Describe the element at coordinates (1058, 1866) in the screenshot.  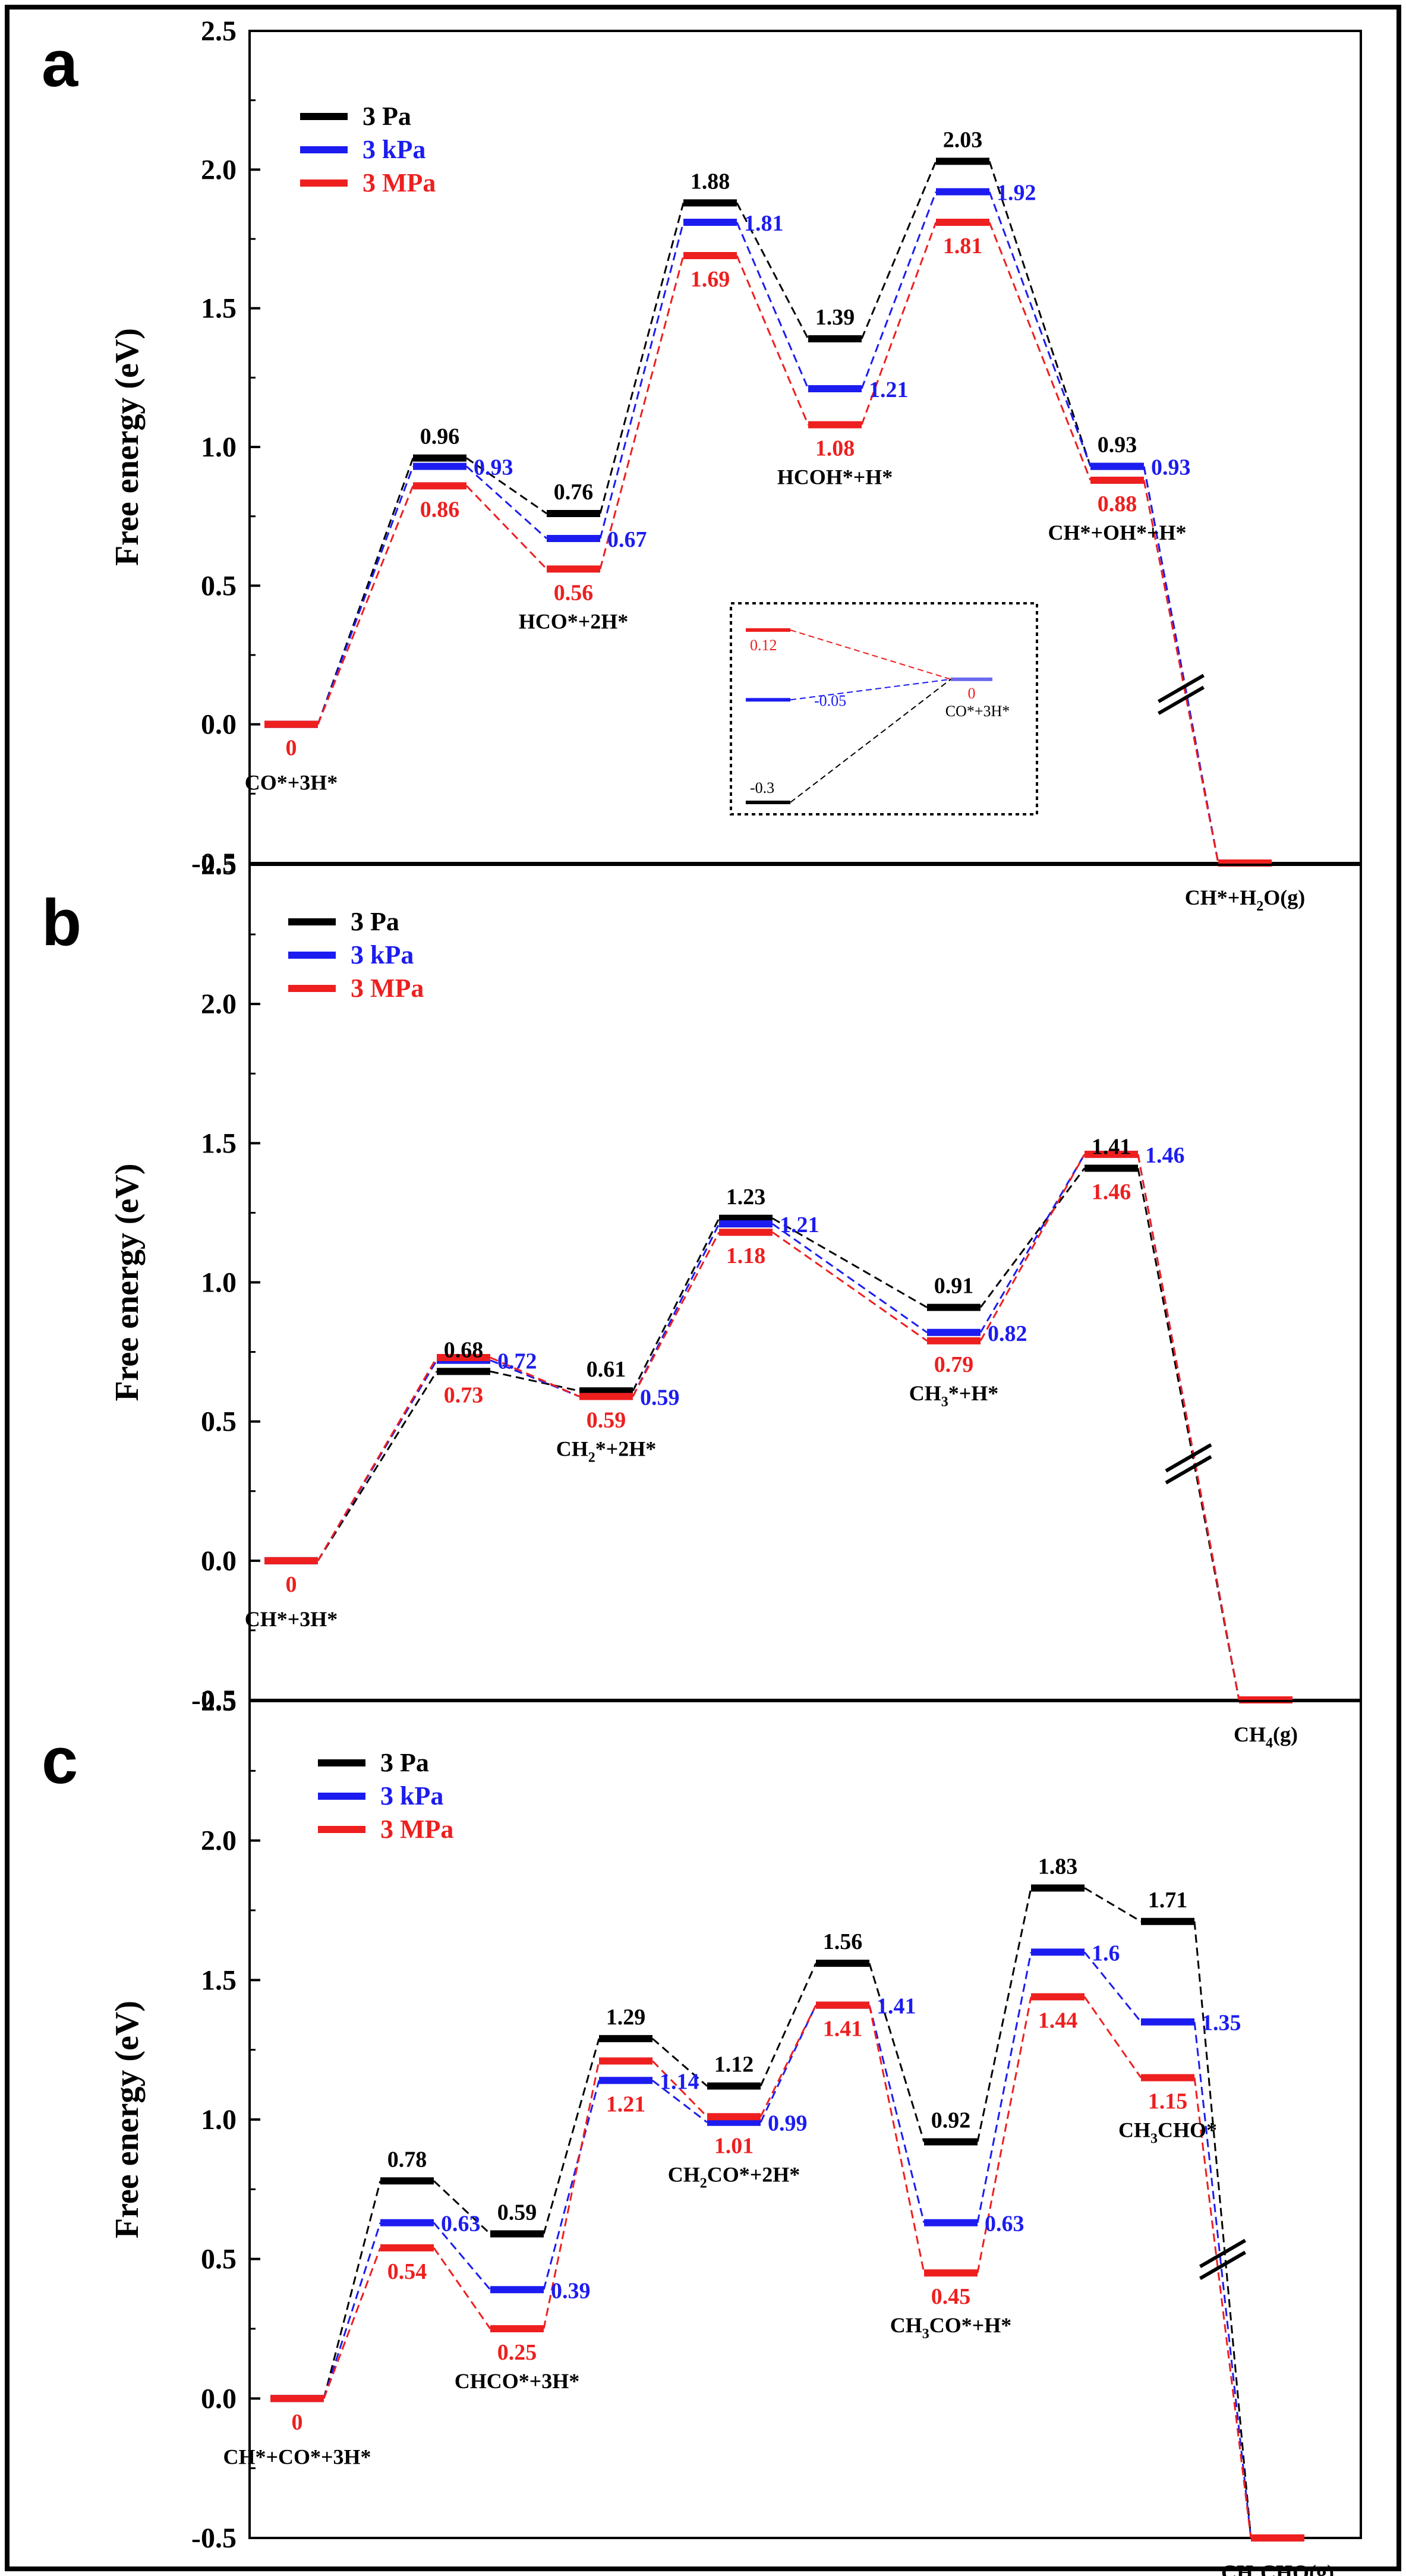
I see `value-label: 1.83` at that location.